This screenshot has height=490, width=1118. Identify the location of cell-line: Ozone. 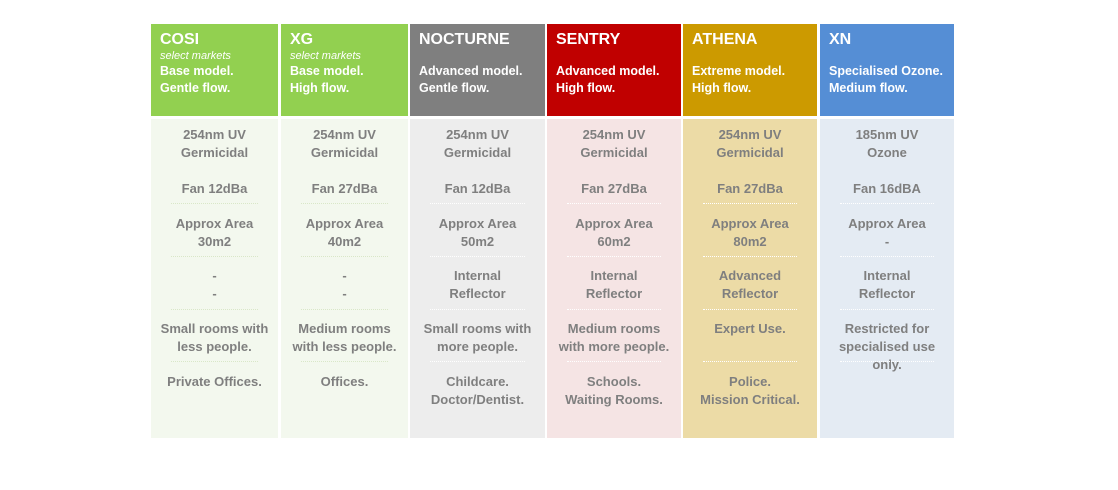
(887, 152).